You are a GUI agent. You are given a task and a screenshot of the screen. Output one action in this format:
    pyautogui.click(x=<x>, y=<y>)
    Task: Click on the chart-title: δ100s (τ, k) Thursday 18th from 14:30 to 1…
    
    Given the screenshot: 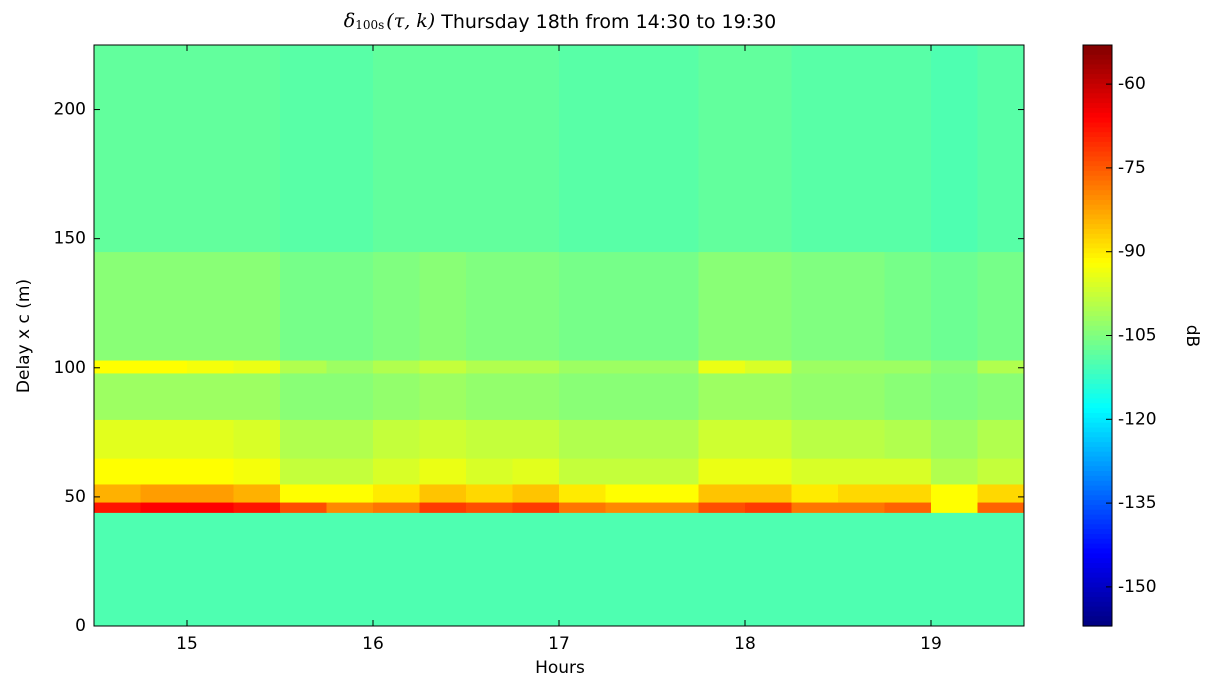 What is the action you would take?
    pyautogui.click(x=560, y=21)
    